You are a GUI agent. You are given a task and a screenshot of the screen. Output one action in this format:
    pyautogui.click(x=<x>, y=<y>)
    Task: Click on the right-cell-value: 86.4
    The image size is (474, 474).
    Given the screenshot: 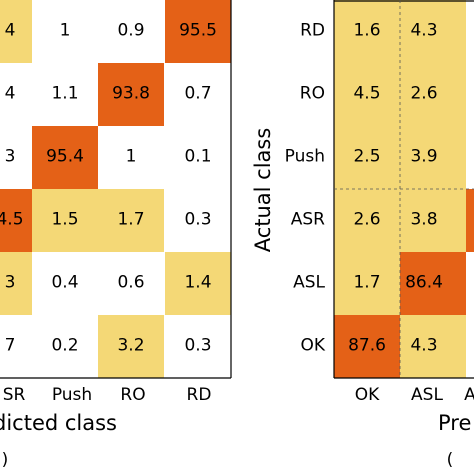 What is the action you would take?
    pyautogui.click(x=424, y=283)
    